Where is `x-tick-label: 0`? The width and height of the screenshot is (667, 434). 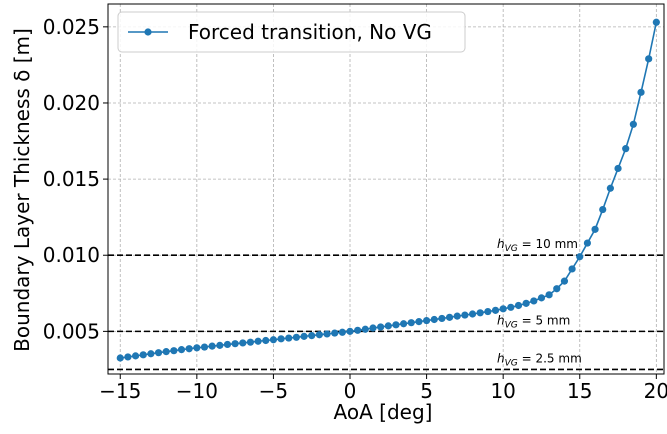 x-tick-label: 0 is located at coordinates (350, 391).